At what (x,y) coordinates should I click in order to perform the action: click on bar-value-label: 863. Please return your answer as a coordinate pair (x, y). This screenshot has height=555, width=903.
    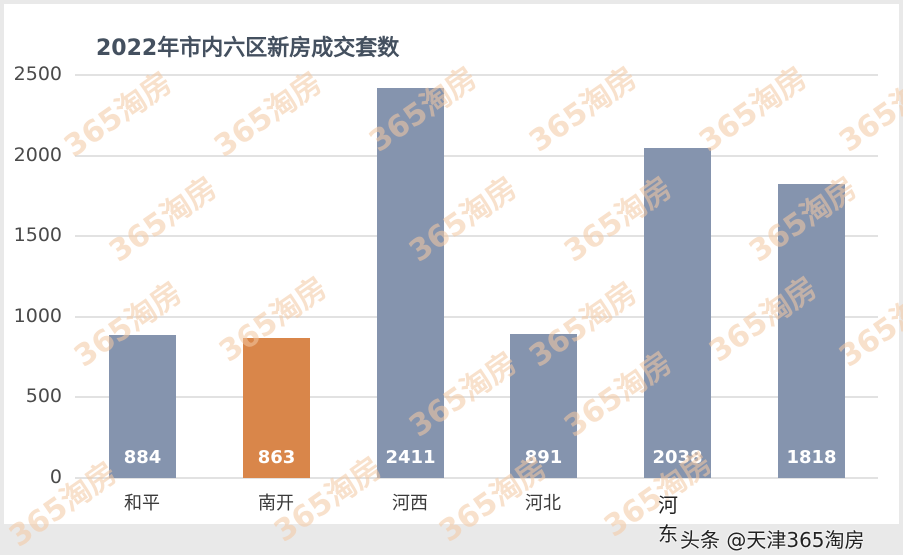
    Looking at the image, I should click on (276, 457).